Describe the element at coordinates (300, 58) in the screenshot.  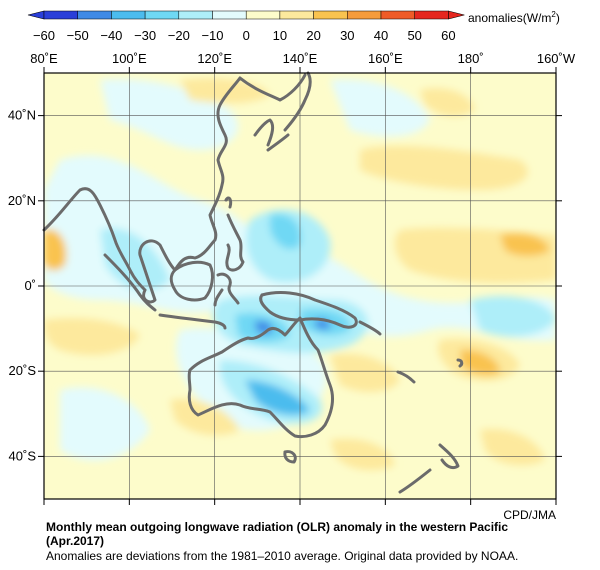
I see `lon-label: 140˚E` at that location.